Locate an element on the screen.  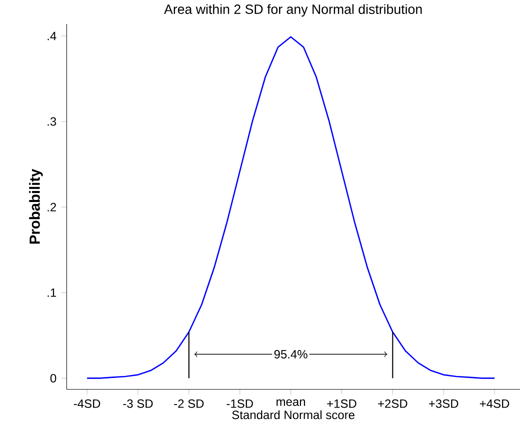
x-tick-label: -4SD is located at coordinates (87, 403).